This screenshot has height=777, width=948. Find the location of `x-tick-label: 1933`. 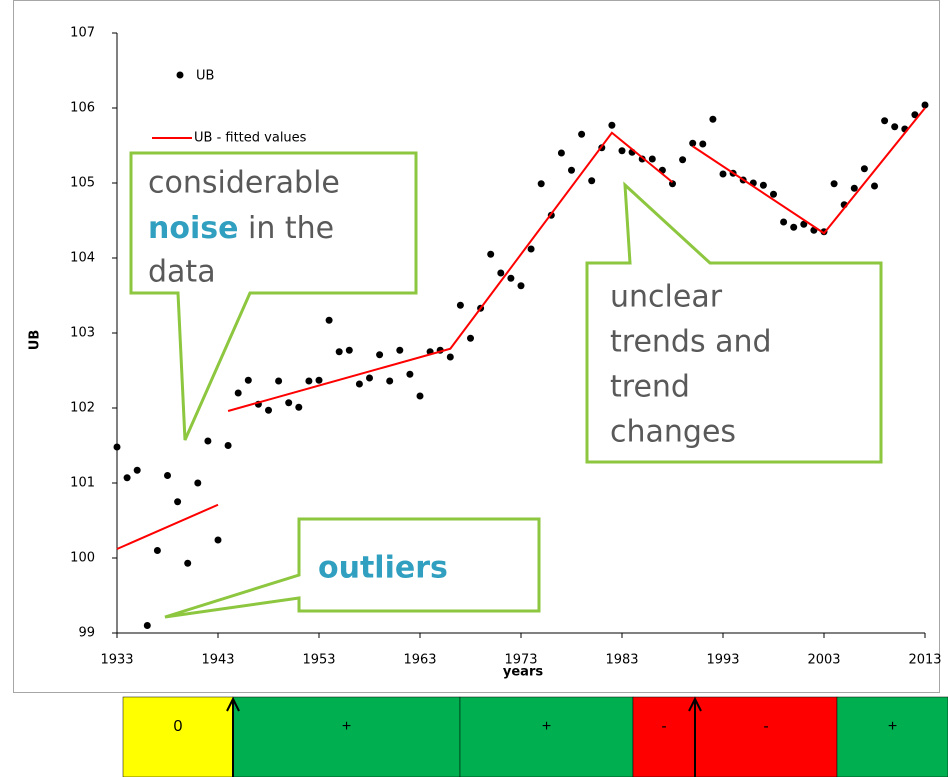

x-tick-label: 1933 is located at coordinates (116, 660).